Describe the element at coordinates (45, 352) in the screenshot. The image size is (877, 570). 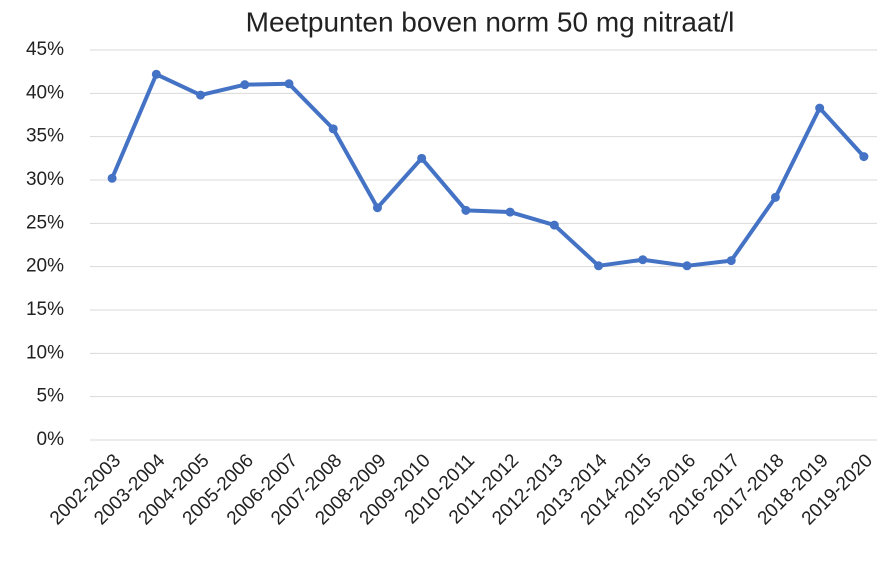
I see `y-tick-label: 10%` at that location.